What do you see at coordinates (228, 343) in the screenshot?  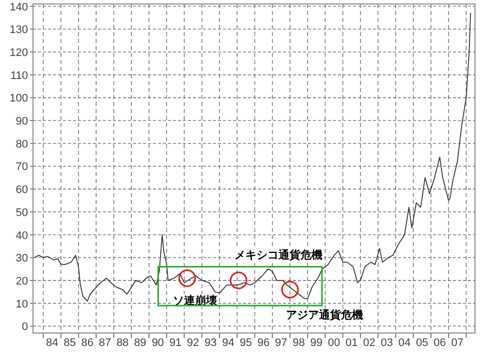 I see `x-tick-label: 94` at bounding box center [228, 343].